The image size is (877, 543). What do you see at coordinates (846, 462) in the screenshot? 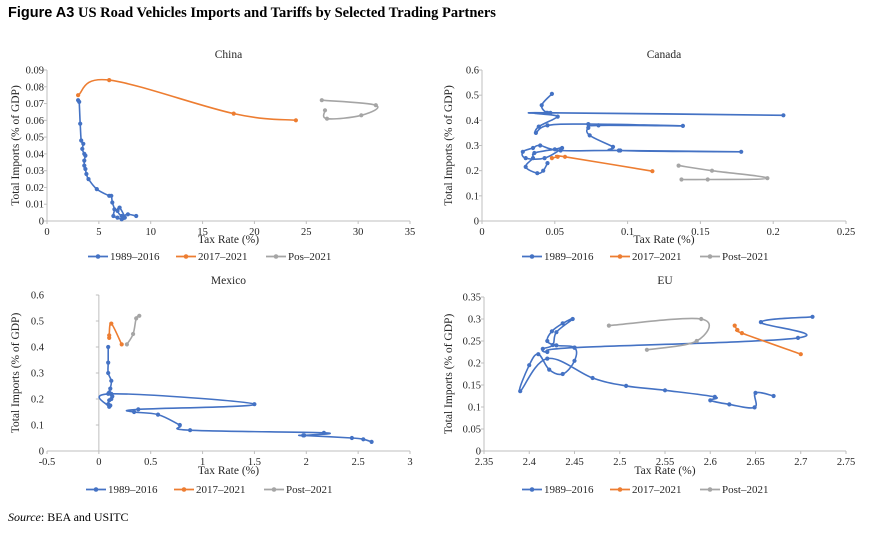
I see `x-tick-label: 2.75` at bounding box center [846, 462].